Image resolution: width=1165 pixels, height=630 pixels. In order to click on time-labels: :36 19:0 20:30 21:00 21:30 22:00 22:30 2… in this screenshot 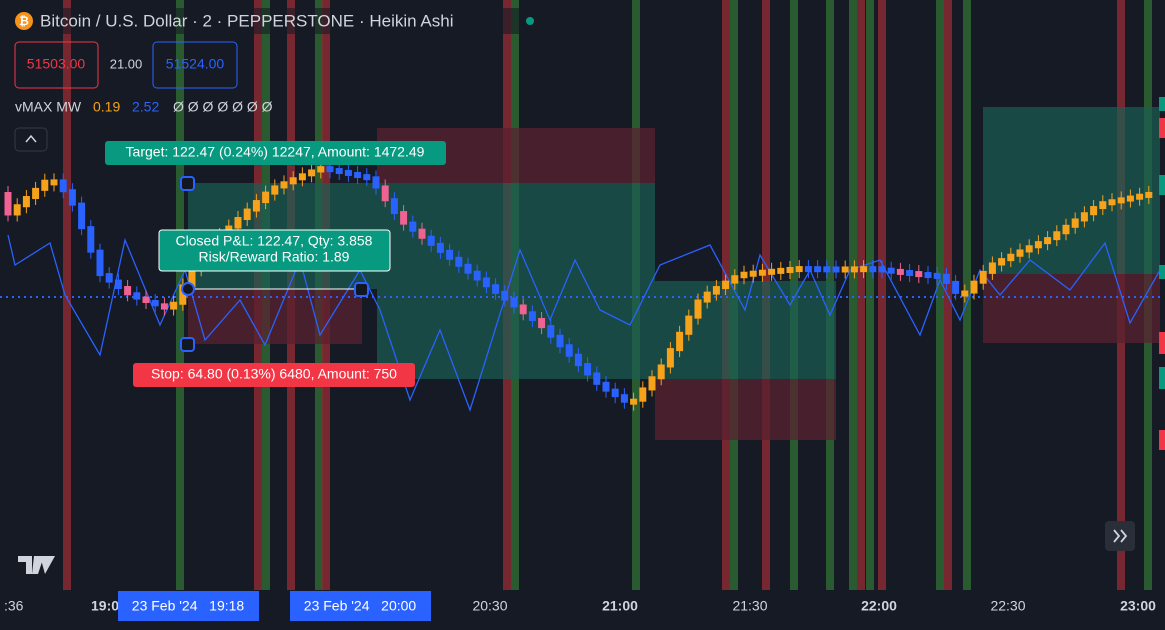, I will do `click(580, 606)`.